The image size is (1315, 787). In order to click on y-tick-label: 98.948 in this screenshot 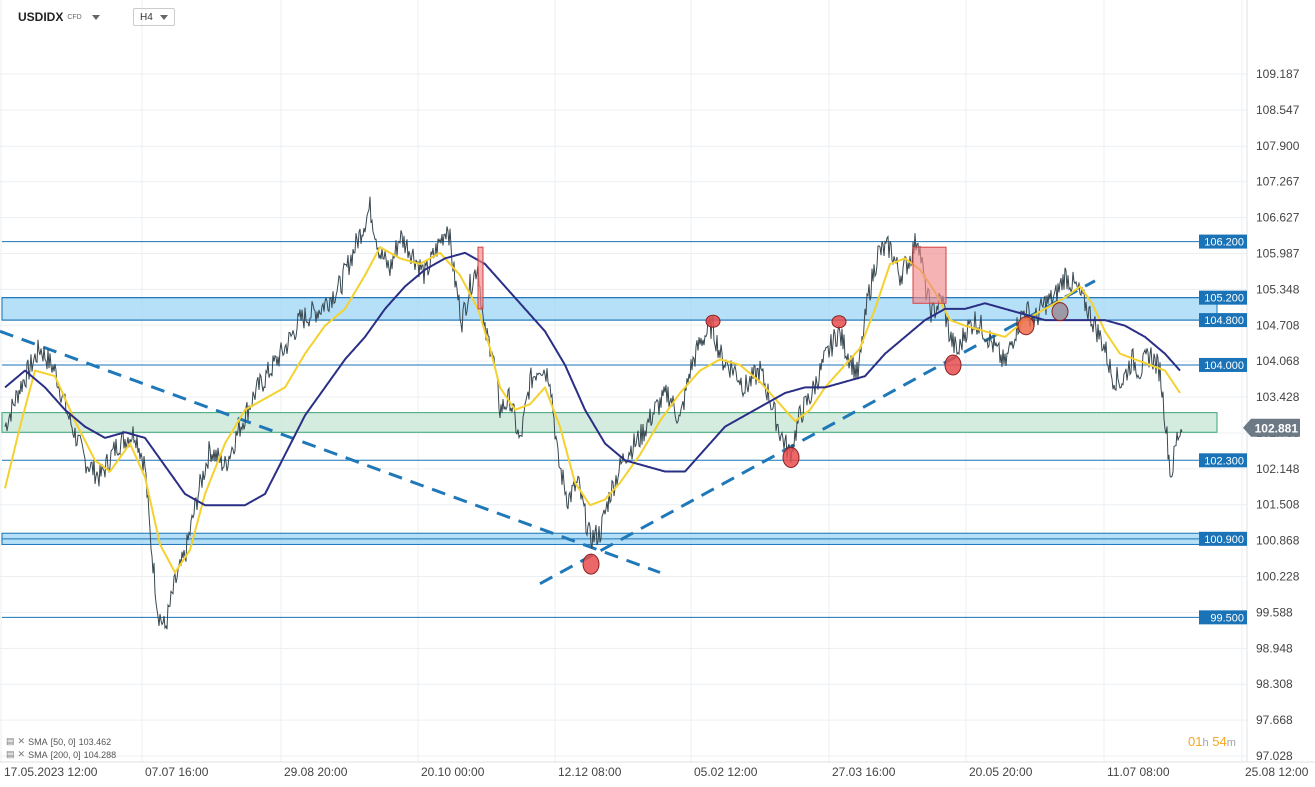, I will do `click(1274, 648)`.